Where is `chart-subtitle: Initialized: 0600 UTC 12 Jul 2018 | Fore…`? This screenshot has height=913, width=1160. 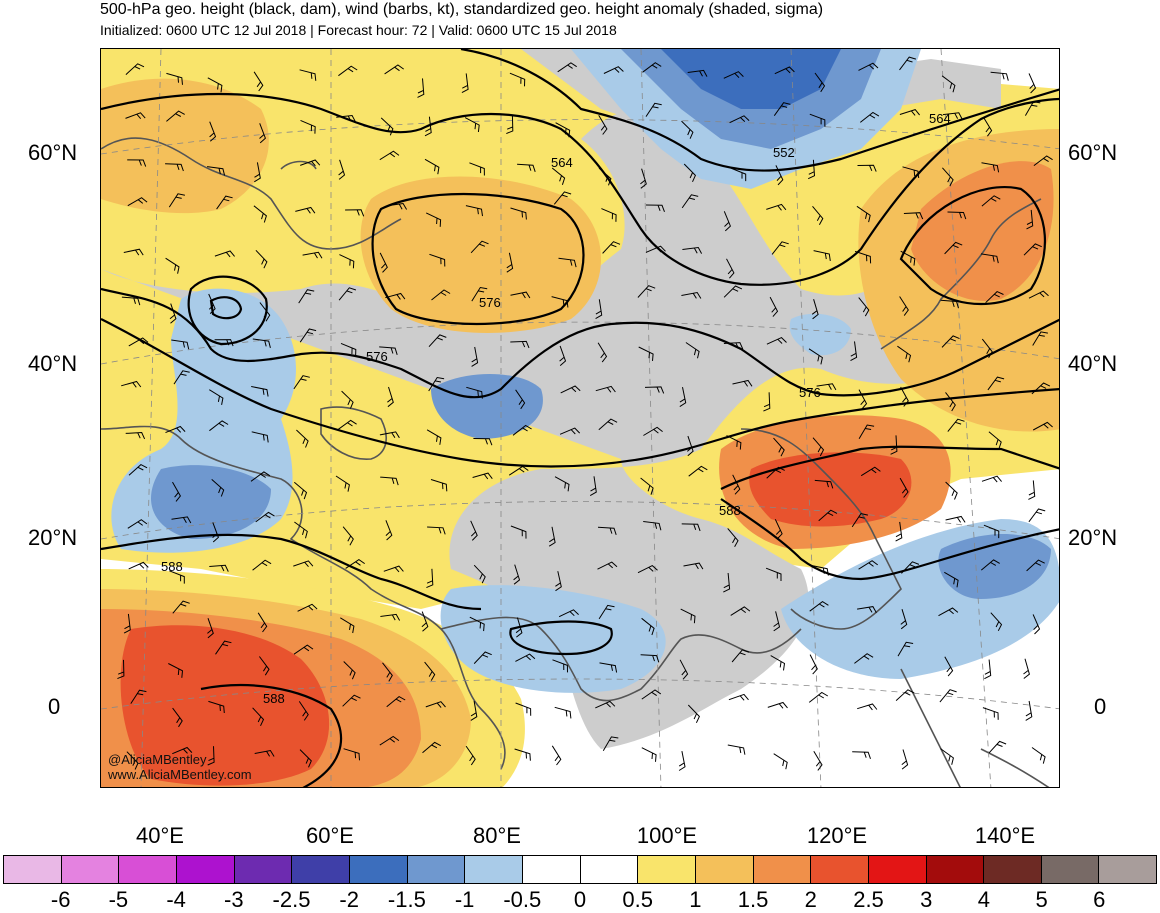 chart-subtitle: Initialized: 0600 UTC 12 Jul 2018 | Fore… is located at coordinates (358, 30).